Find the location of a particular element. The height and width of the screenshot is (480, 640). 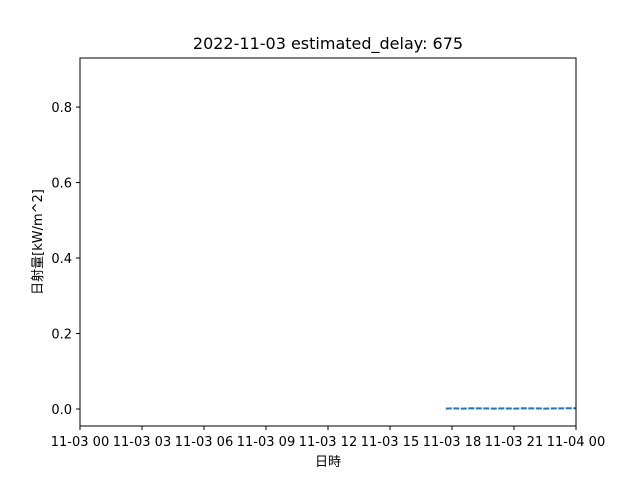

y-tick-label: 0.4 is located at coordinates (61, 259).